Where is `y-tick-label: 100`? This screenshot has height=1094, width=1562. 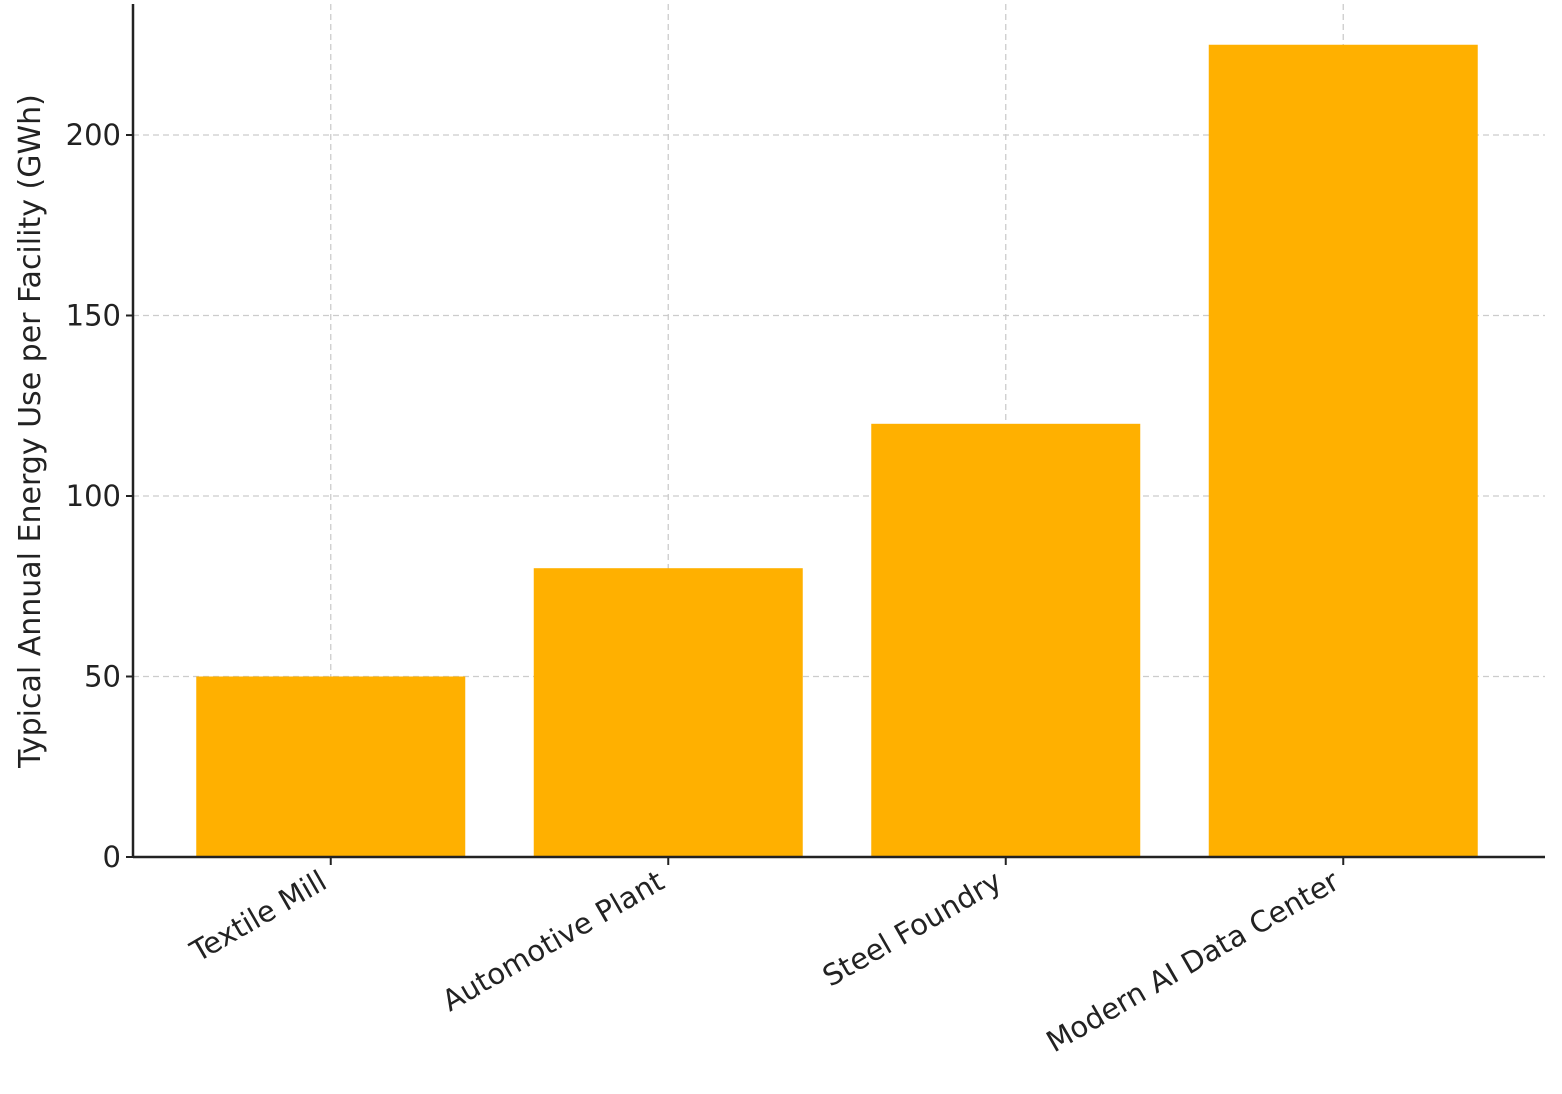
y-tick-label: 100 is located at coordinates (93, 496).